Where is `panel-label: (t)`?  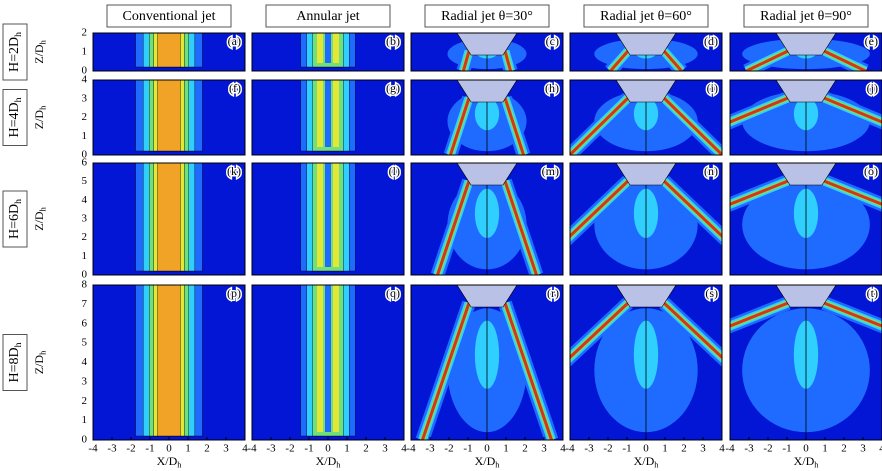
panel-label: (t) is located at coordinates (872, 293).